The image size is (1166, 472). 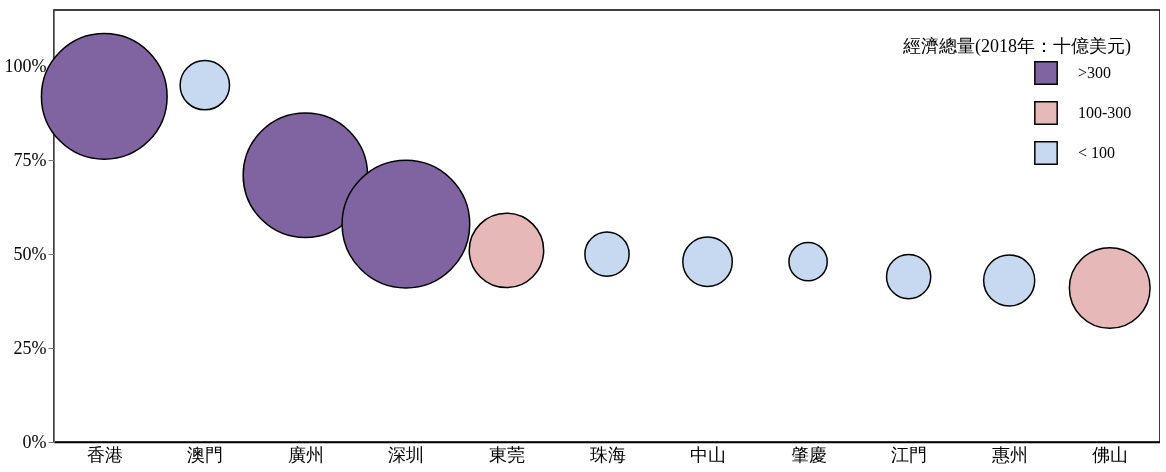 I want to click on legend-label: >300, so click(x=1095, y=72).